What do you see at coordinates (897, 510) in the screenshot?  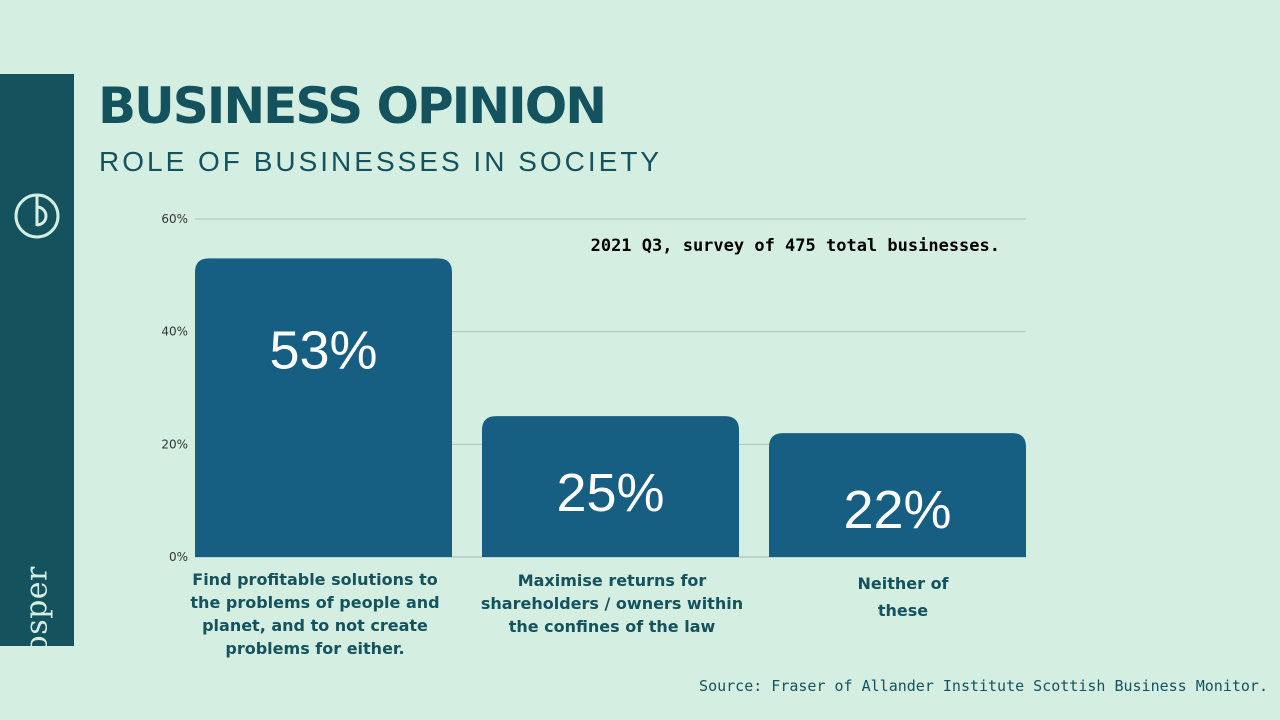 I see `bar-value-label-3: 22%` at bounding box center [897, 510].